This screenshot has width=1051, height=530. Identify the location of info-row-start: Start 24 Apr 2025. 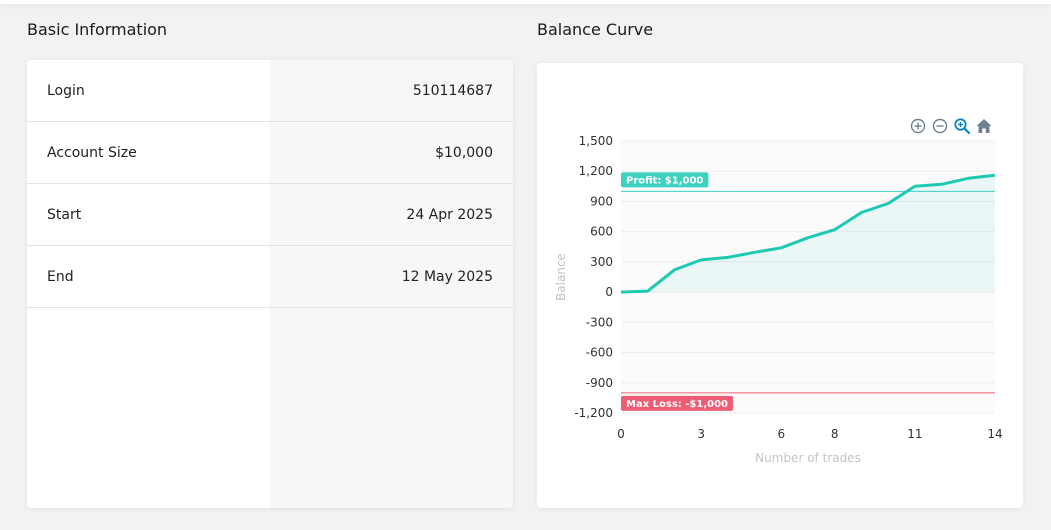
(270, 215).